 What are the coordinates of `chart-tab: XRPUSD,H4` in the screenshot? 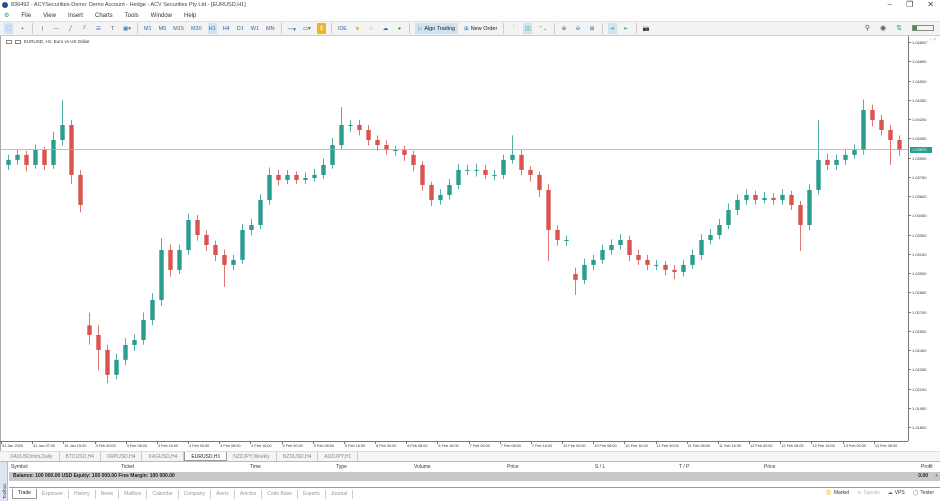 It's located at (122, 456).